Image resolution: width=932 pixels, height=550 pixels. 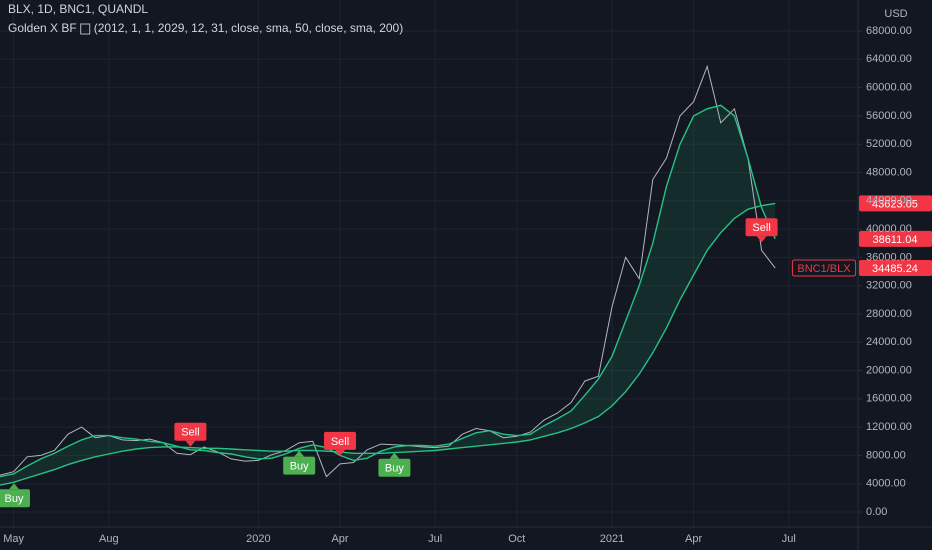 I want to click on x-tick-label: Oct, so click(x=516, y=539).